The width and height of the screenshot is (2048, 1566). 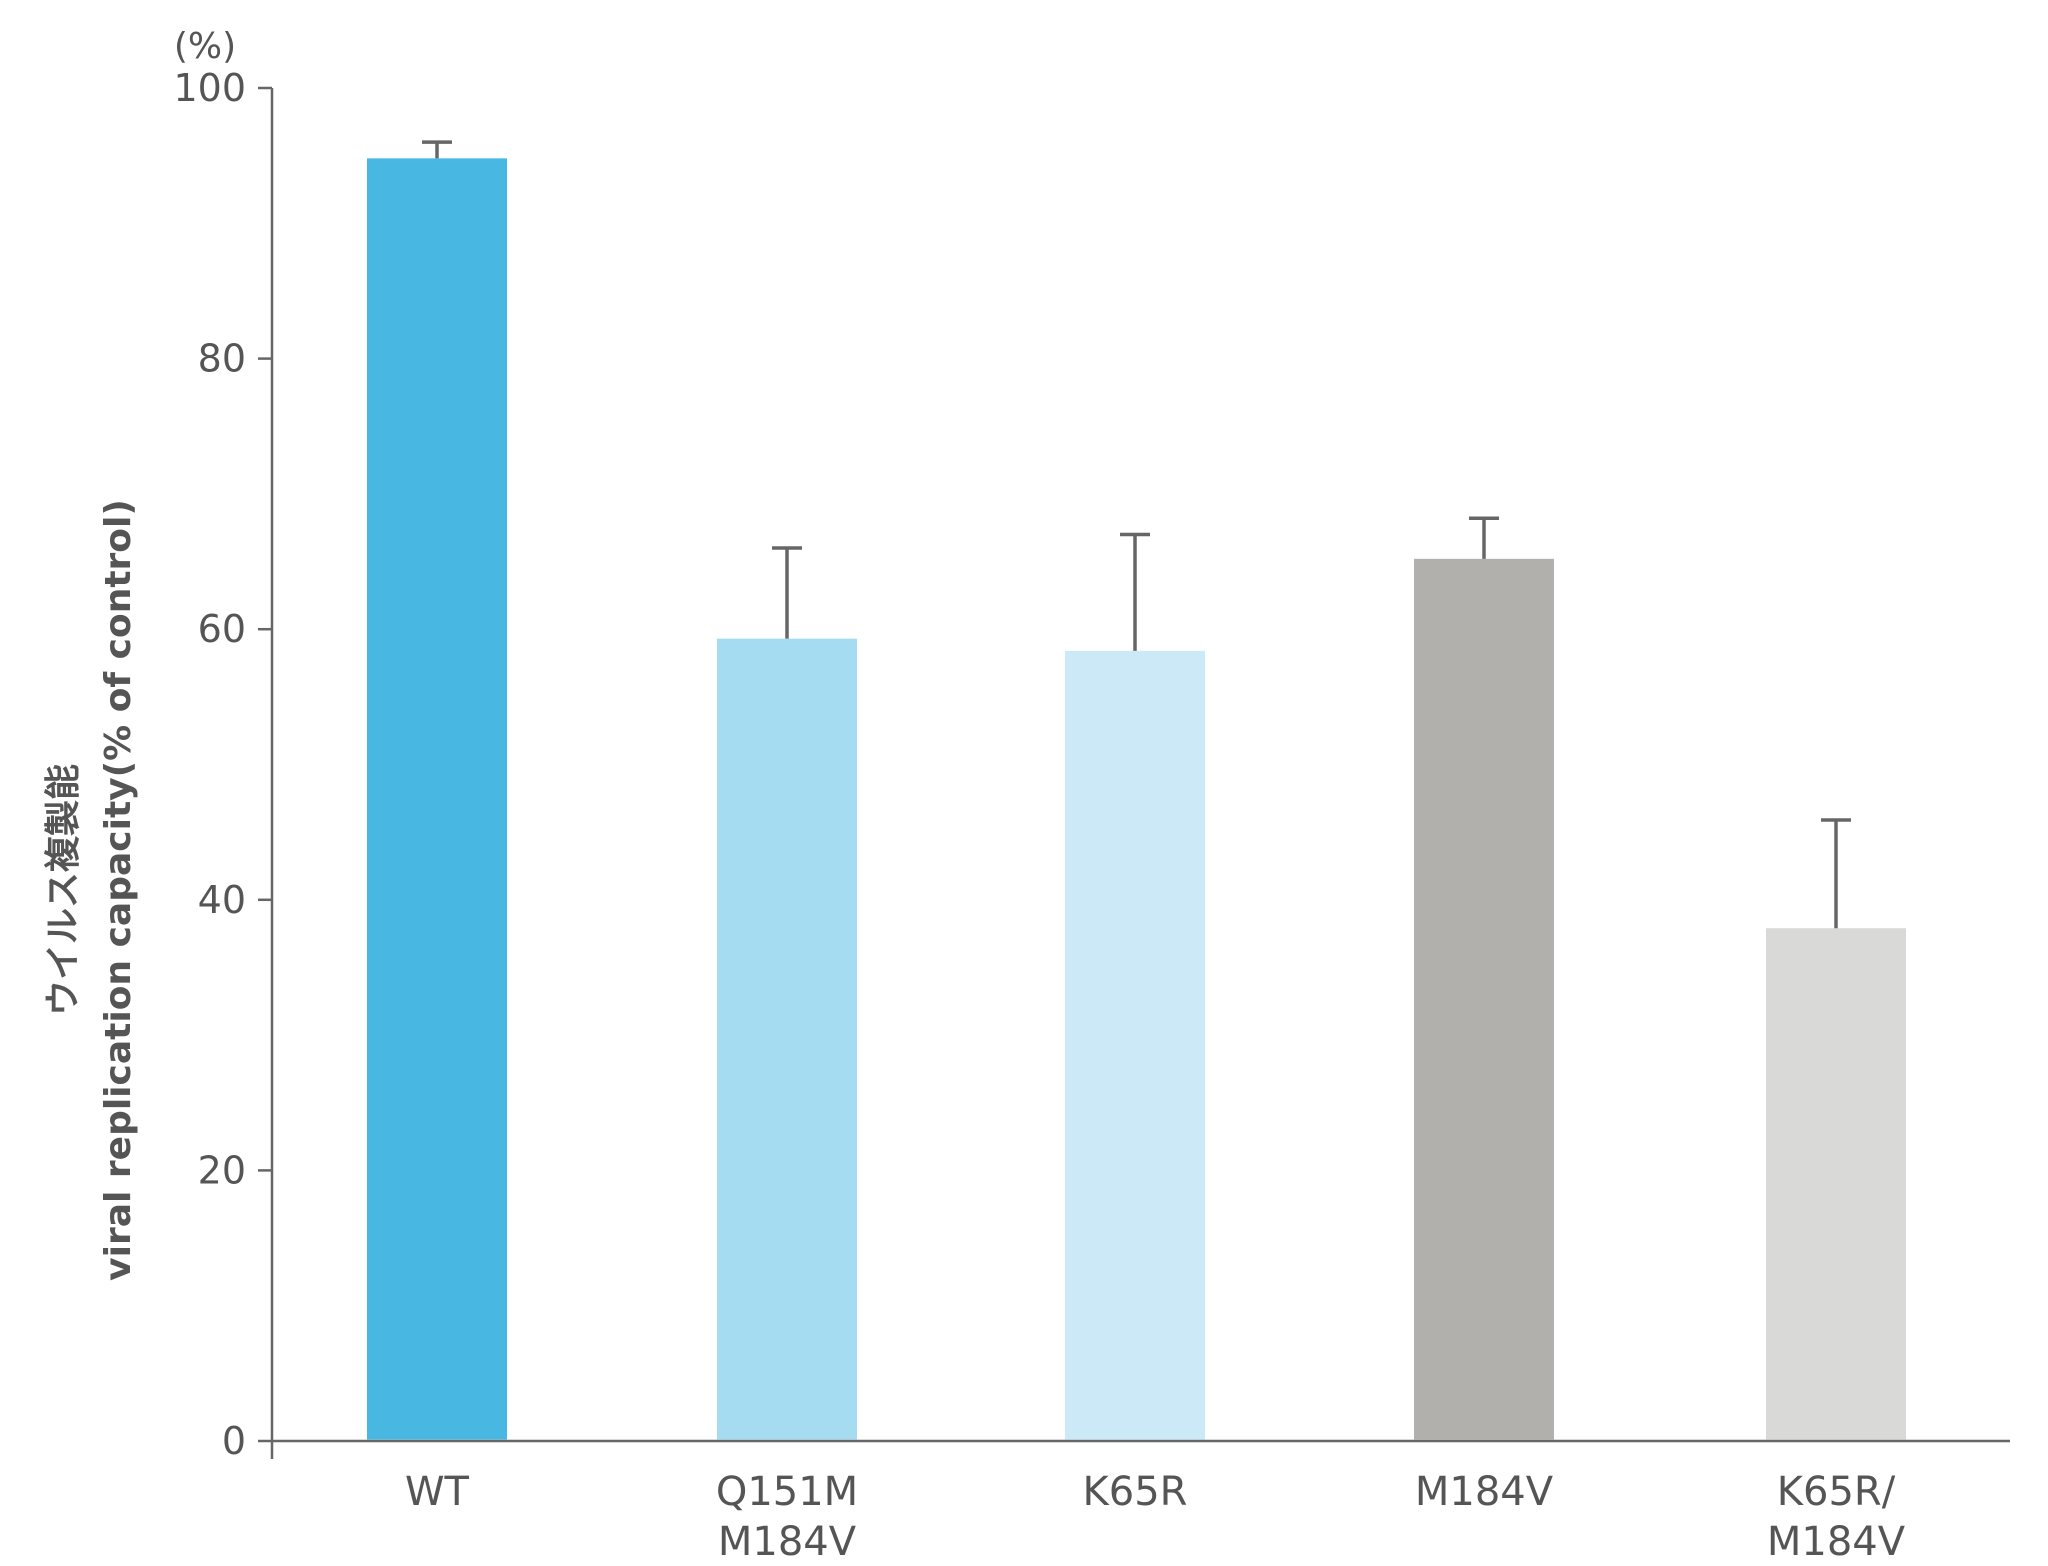 What do you see at coordinates (209, 88) in the screenshot?
I see `y-tick-label-100: 100` at bounding box center [209, 88].